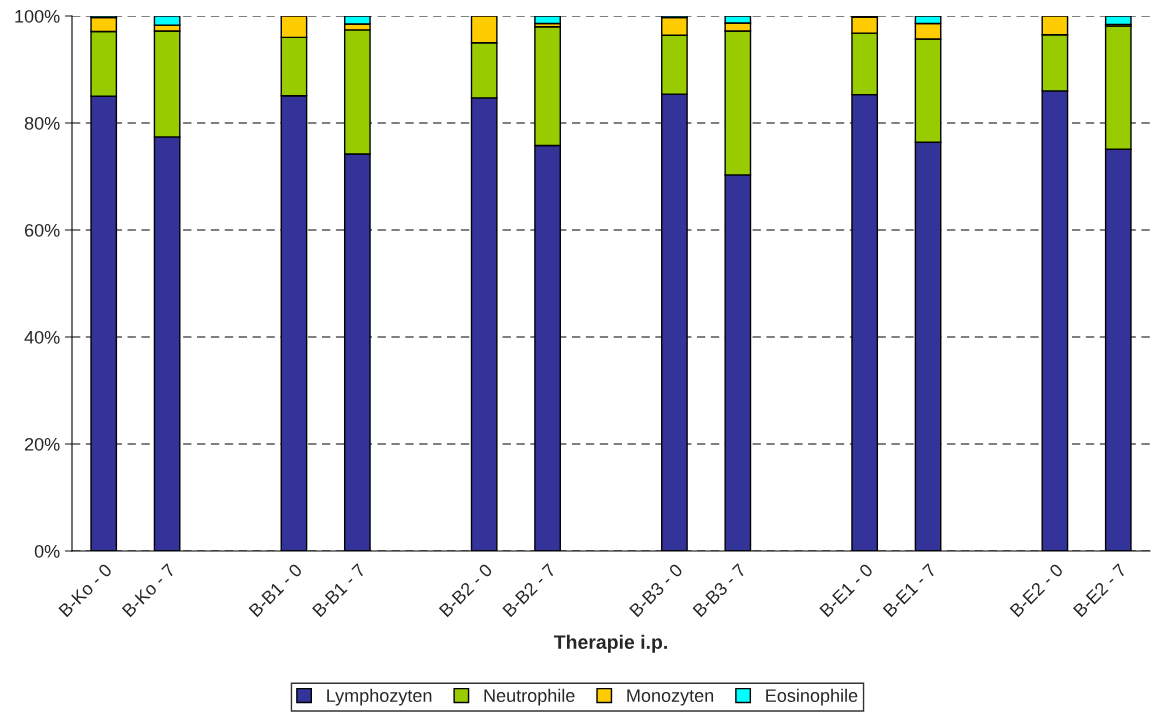  What do you see at coordinates (812, 697) in the screenshot?
I see `legend-label: Eosinophile` at bounding box center [812, 697].